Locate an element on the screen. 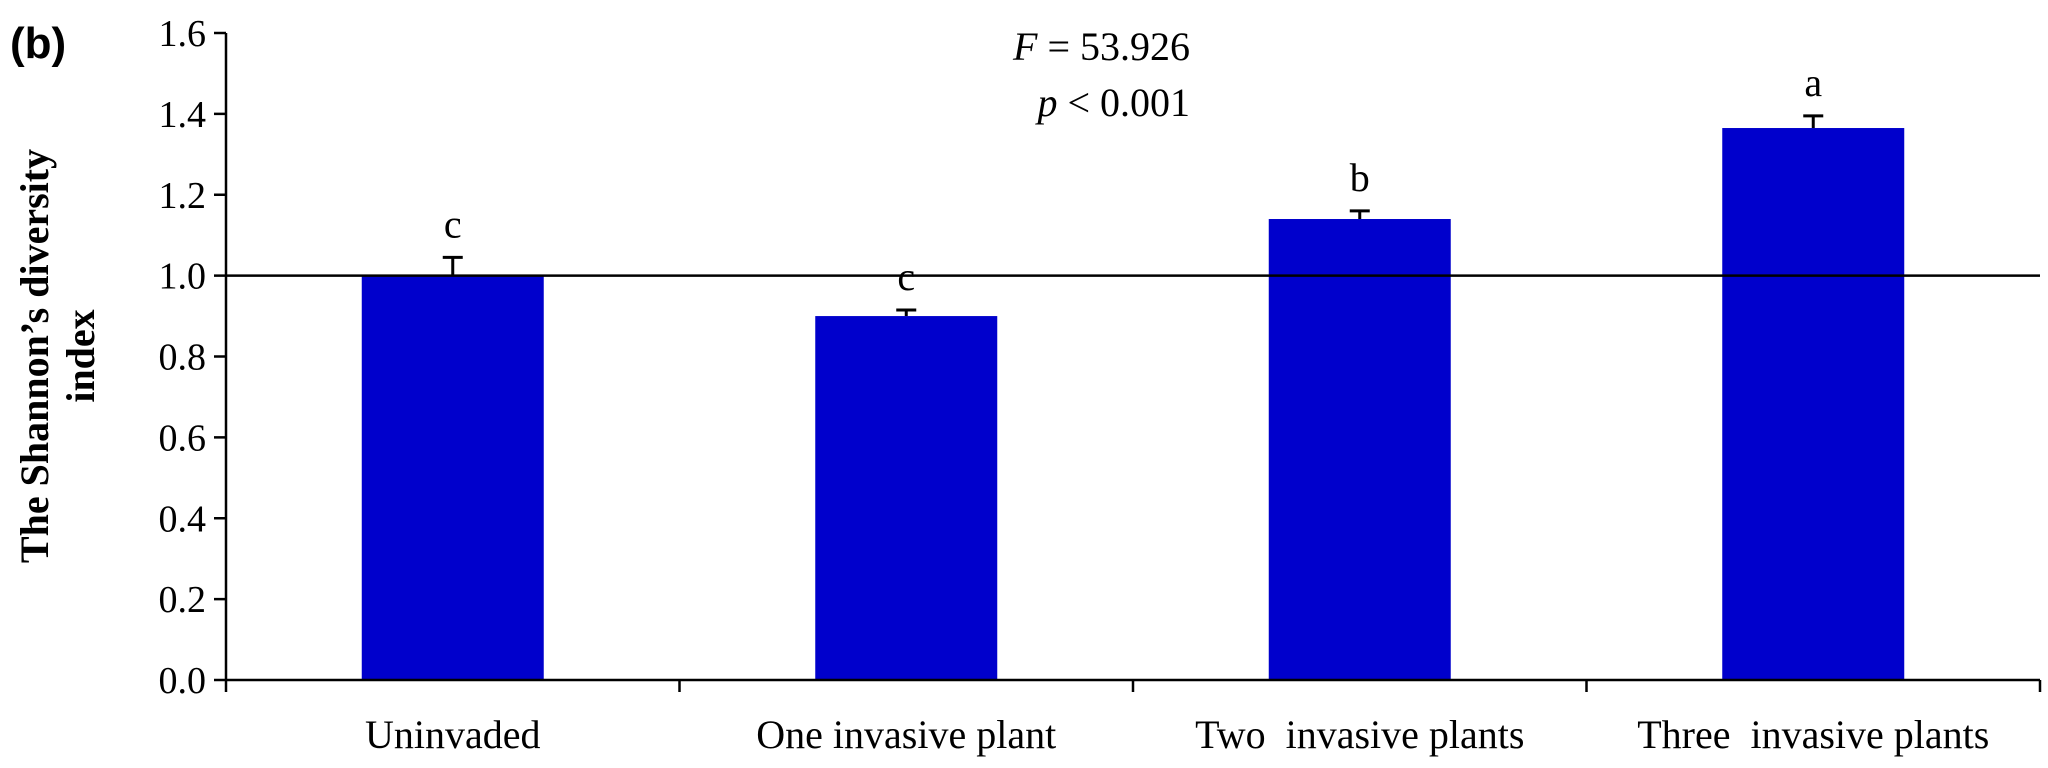  significance-letter: a is located at coordinates (1813, 82).